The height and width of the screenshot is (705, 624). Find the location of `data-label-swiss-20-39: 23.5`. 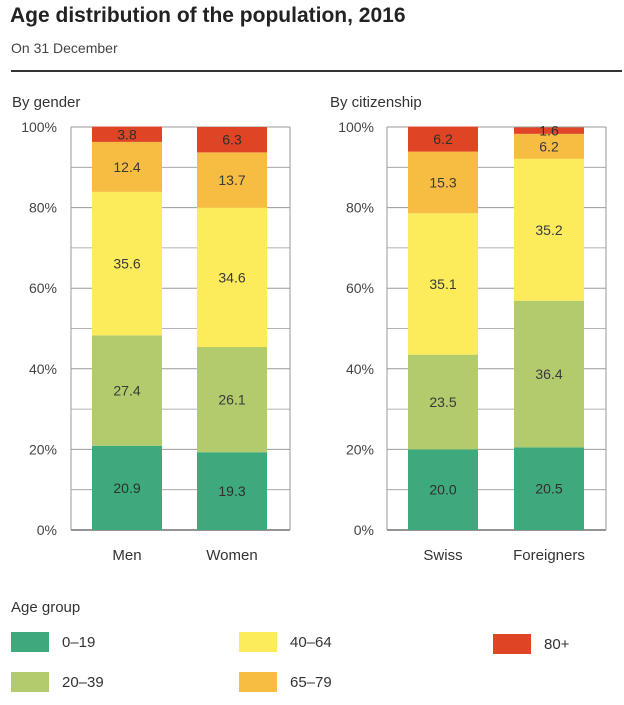

data-label-swiss-20-39: 23.5 is located at coordinates (442, 402).